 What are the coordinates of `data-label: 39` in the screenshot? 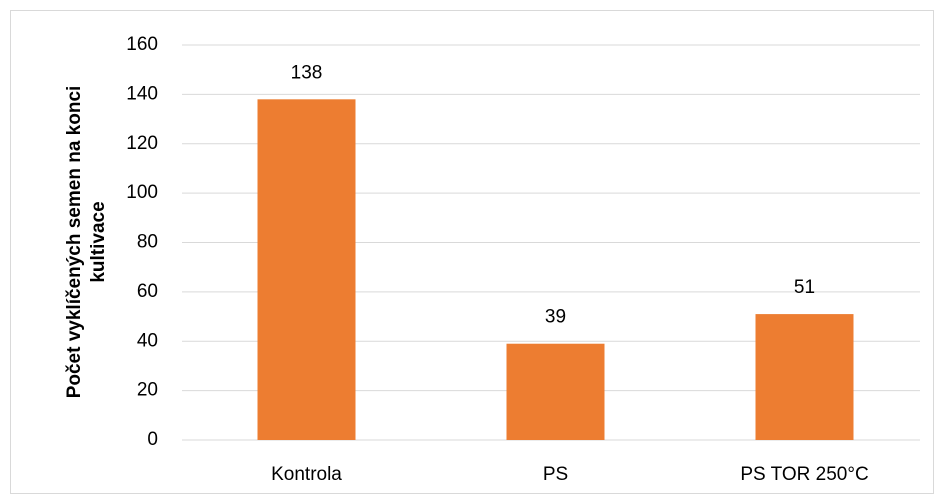 It's located at (555, 317).